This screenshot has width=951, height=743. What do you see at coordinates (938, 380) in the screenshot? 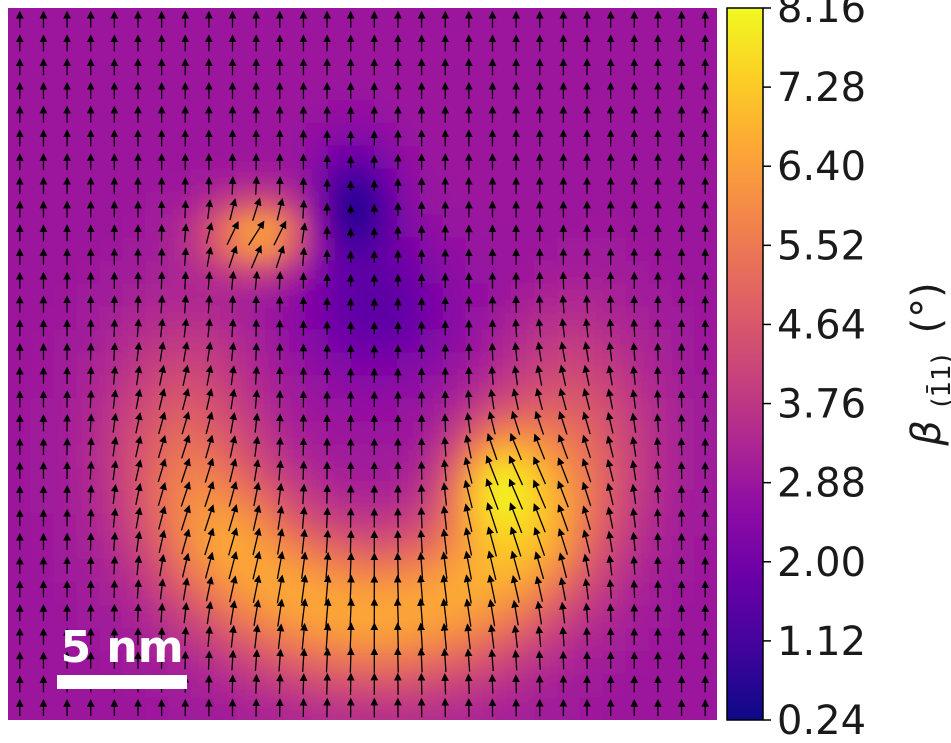
I see `colorbar-label-subscript: (1̄1)` at bounding box center [938, 380].